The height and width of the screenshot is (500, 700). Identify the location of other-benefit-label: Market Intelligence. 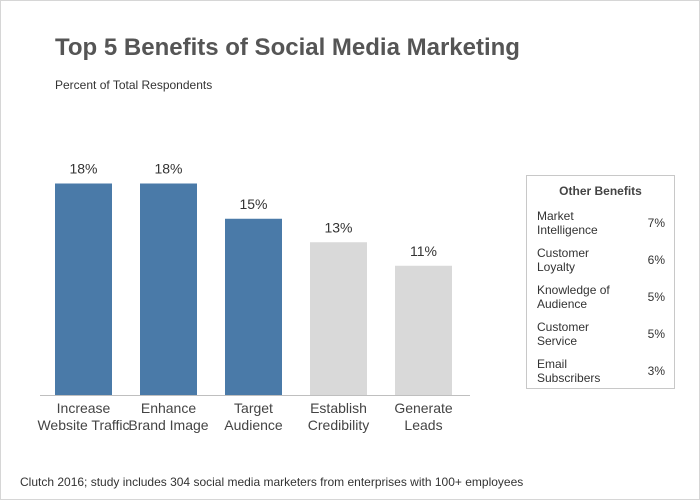
(567, 223).